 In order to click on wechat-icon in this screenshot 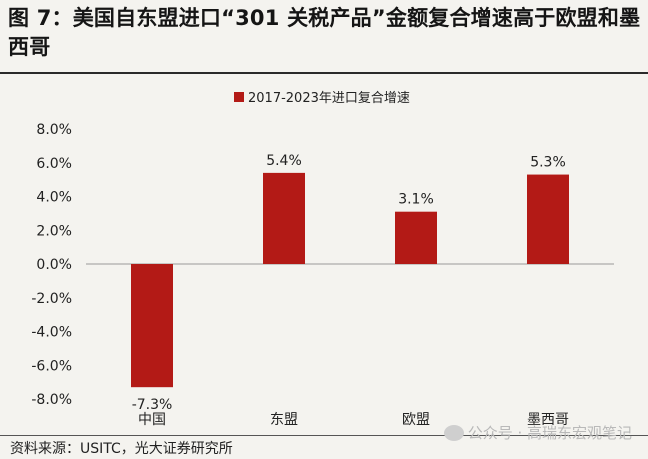, I will do `click(453, 432)`.